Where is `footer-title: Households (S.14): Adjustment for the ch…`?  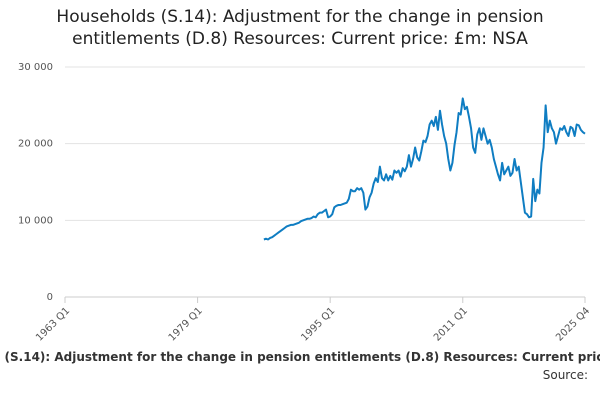 footer-title: Households (S.14): Adjustment for the ch… is located at coordinates (300, 357).